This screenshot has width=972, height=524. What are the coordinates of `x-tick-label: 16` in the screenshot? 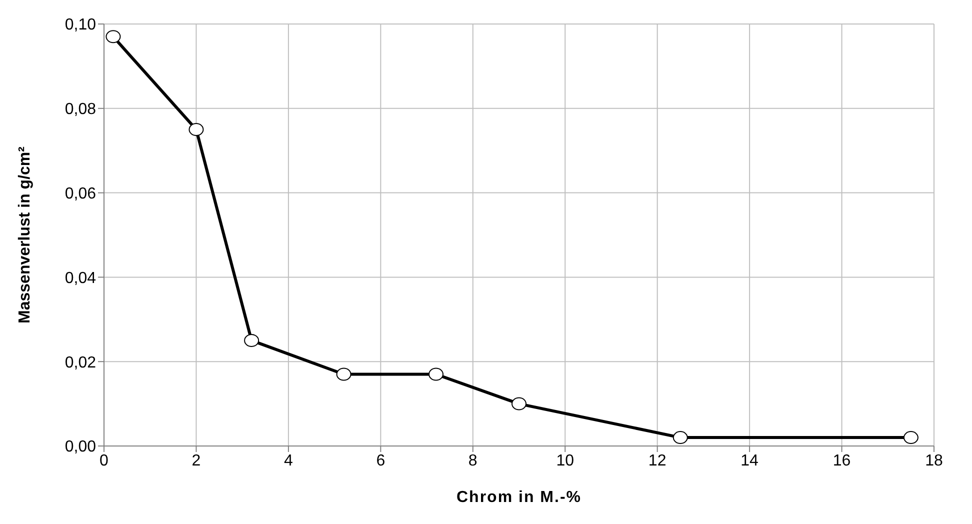 It's located at (841, 461).